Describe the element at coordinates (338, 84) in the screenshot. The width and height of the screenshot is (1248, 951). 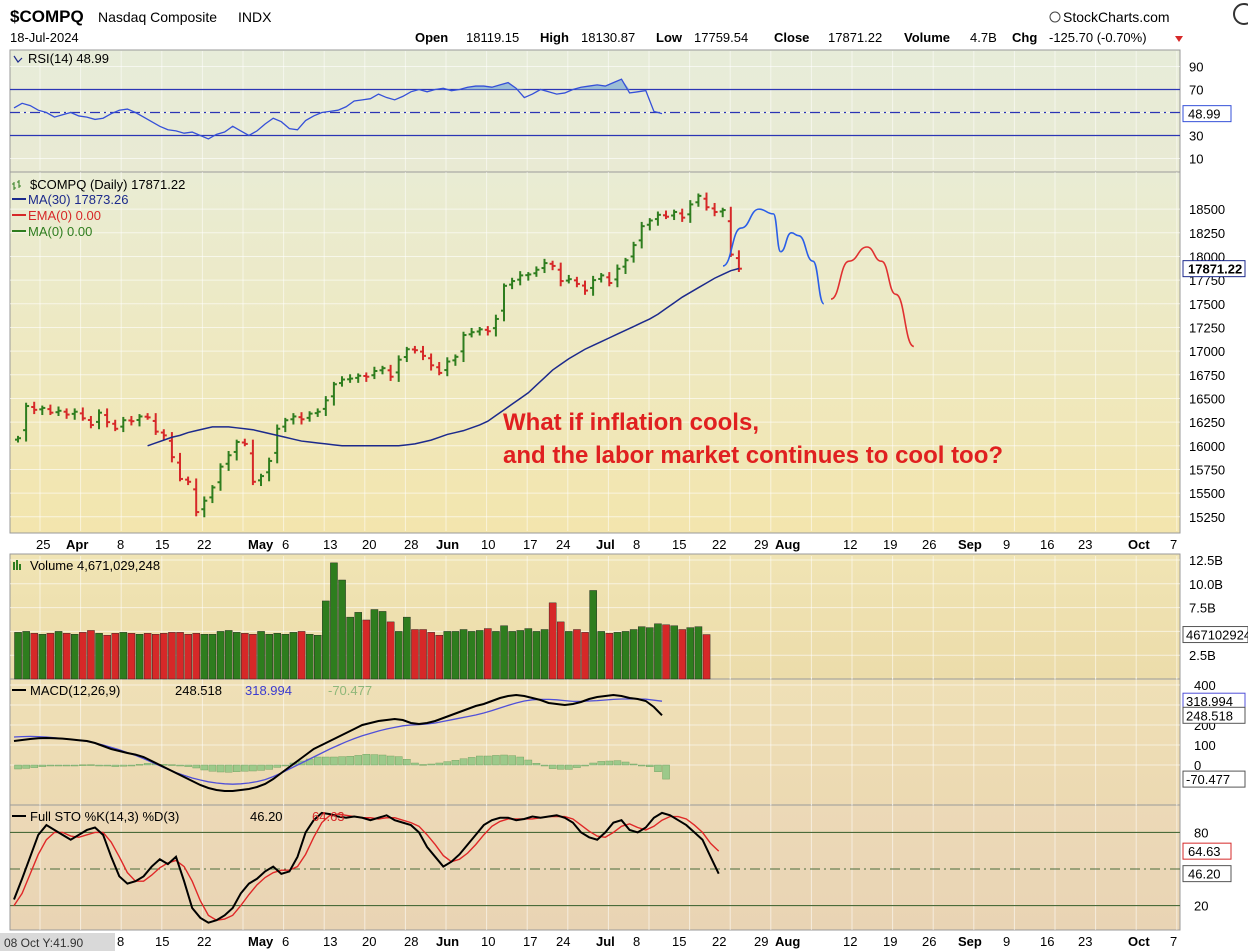
I see `rsi-overbought-fill` at that location.